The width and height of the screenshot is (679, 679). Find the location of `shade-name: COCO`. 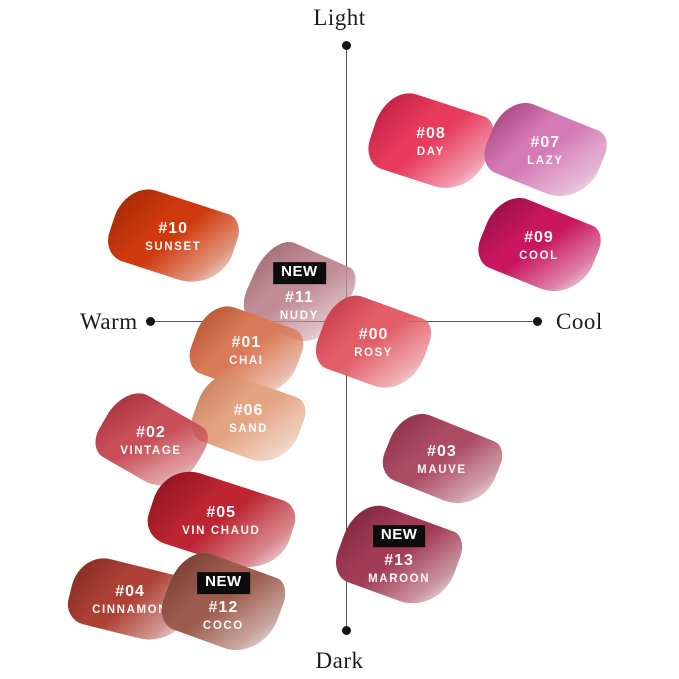

shade-name: COCO is located at coordinates (223, 626).